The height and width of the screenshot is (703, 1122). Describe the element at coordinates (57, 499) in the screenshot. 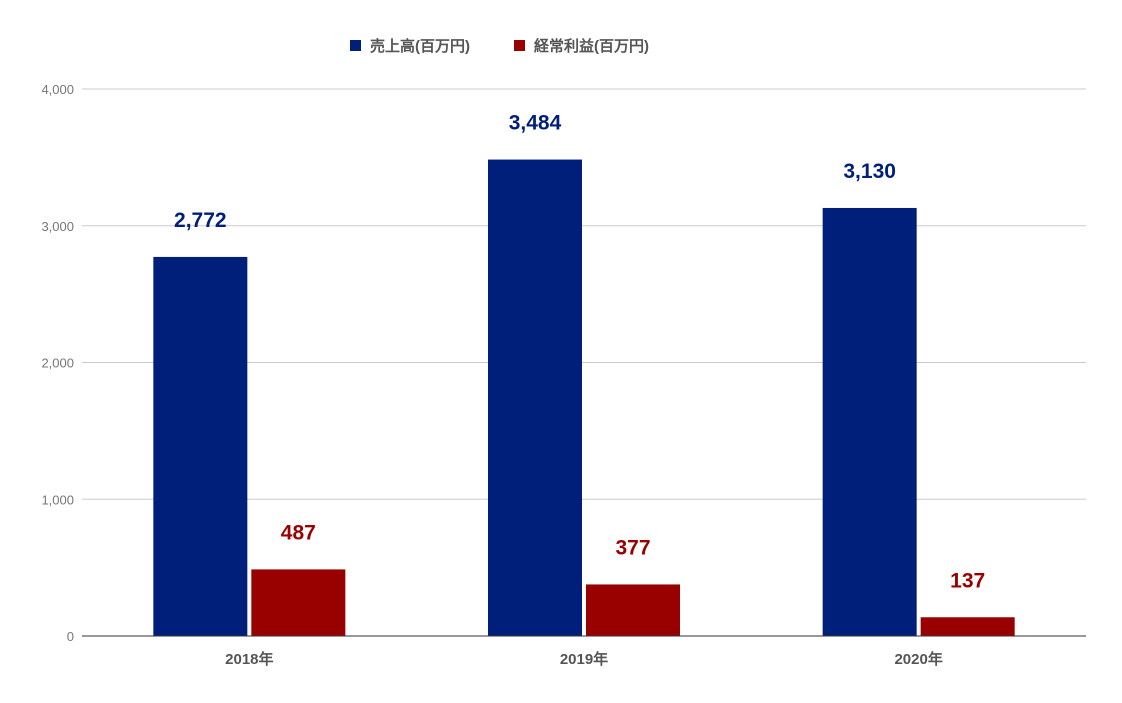

I see `y-tick-label: 1,000` at that location.